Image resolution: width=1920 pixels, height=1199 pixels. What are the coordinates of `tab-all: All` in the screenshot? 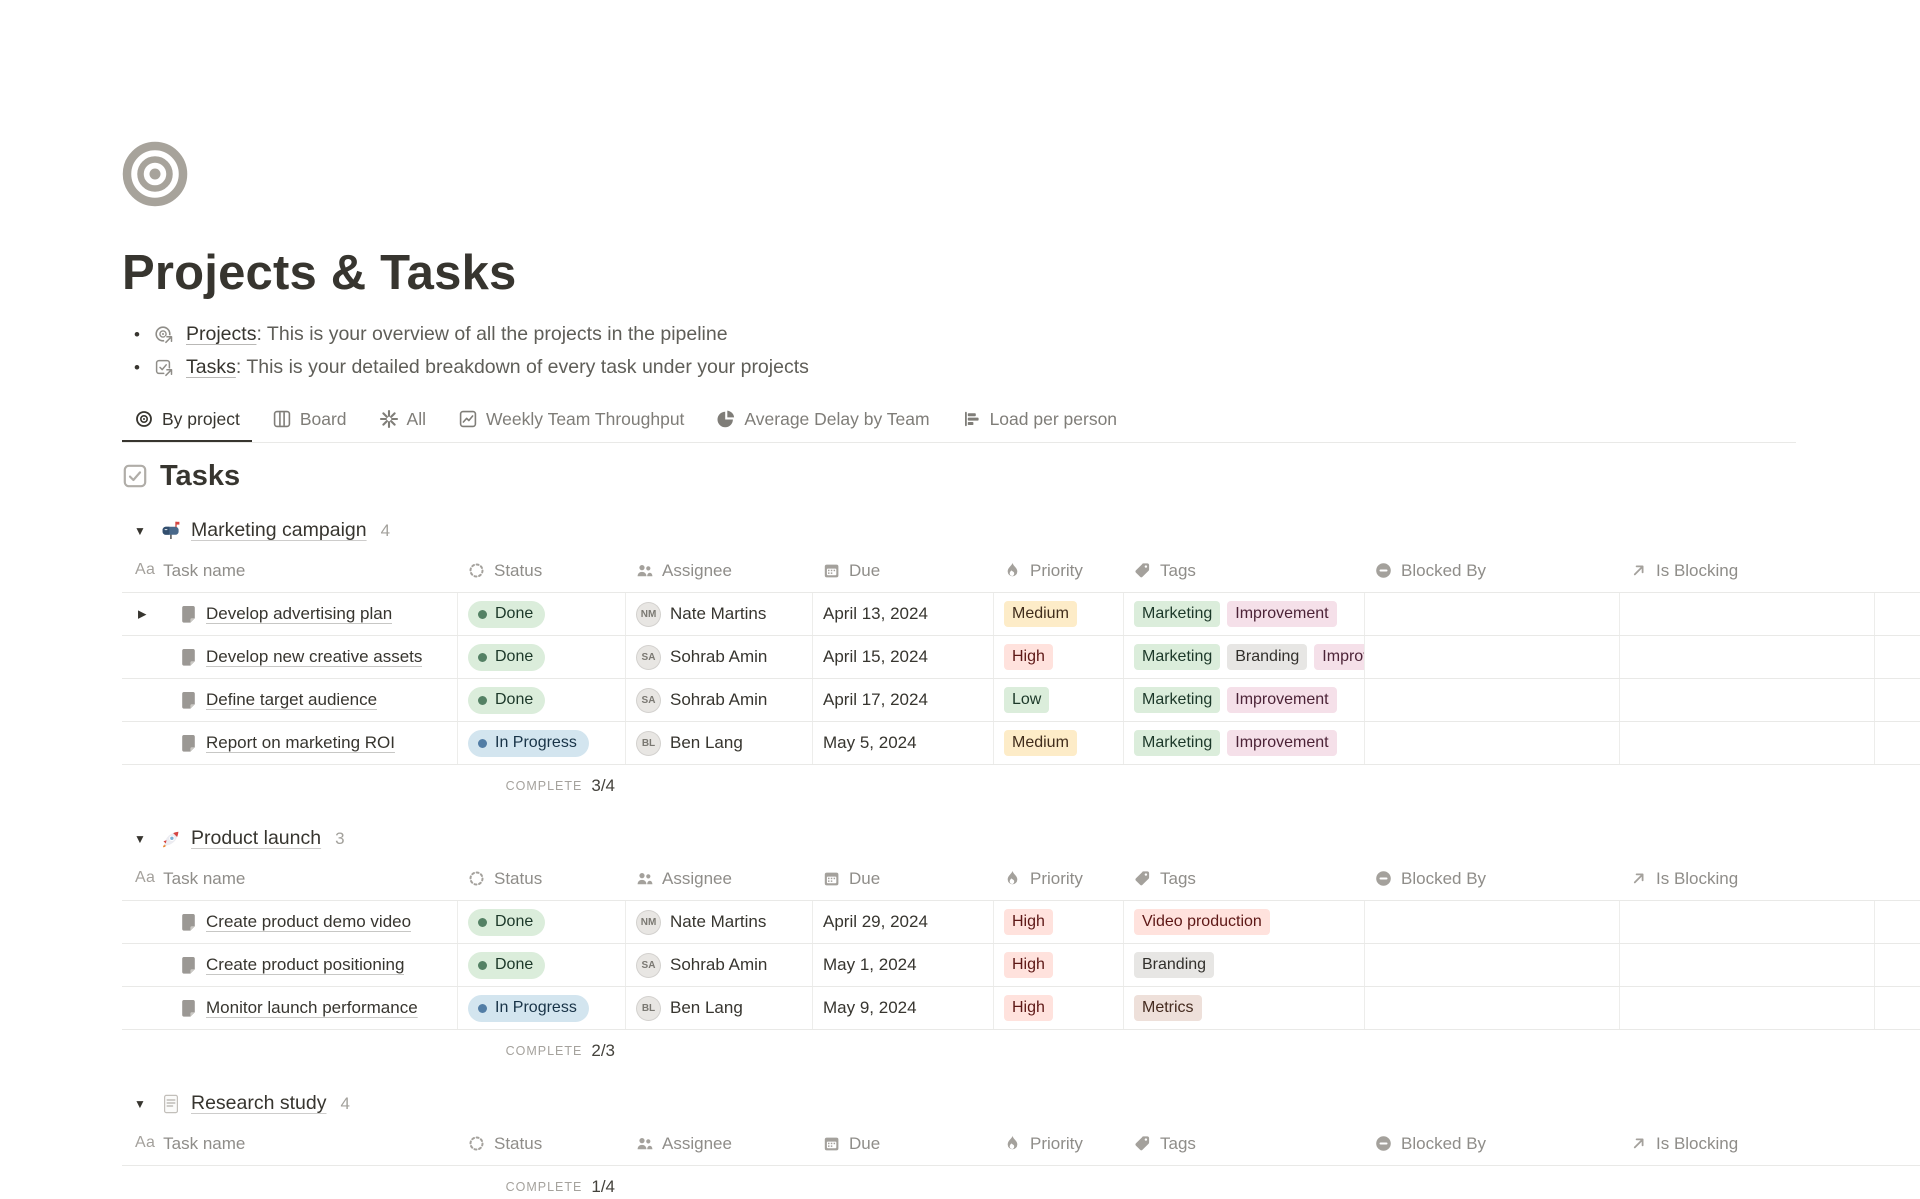 It's located at (402, 420).